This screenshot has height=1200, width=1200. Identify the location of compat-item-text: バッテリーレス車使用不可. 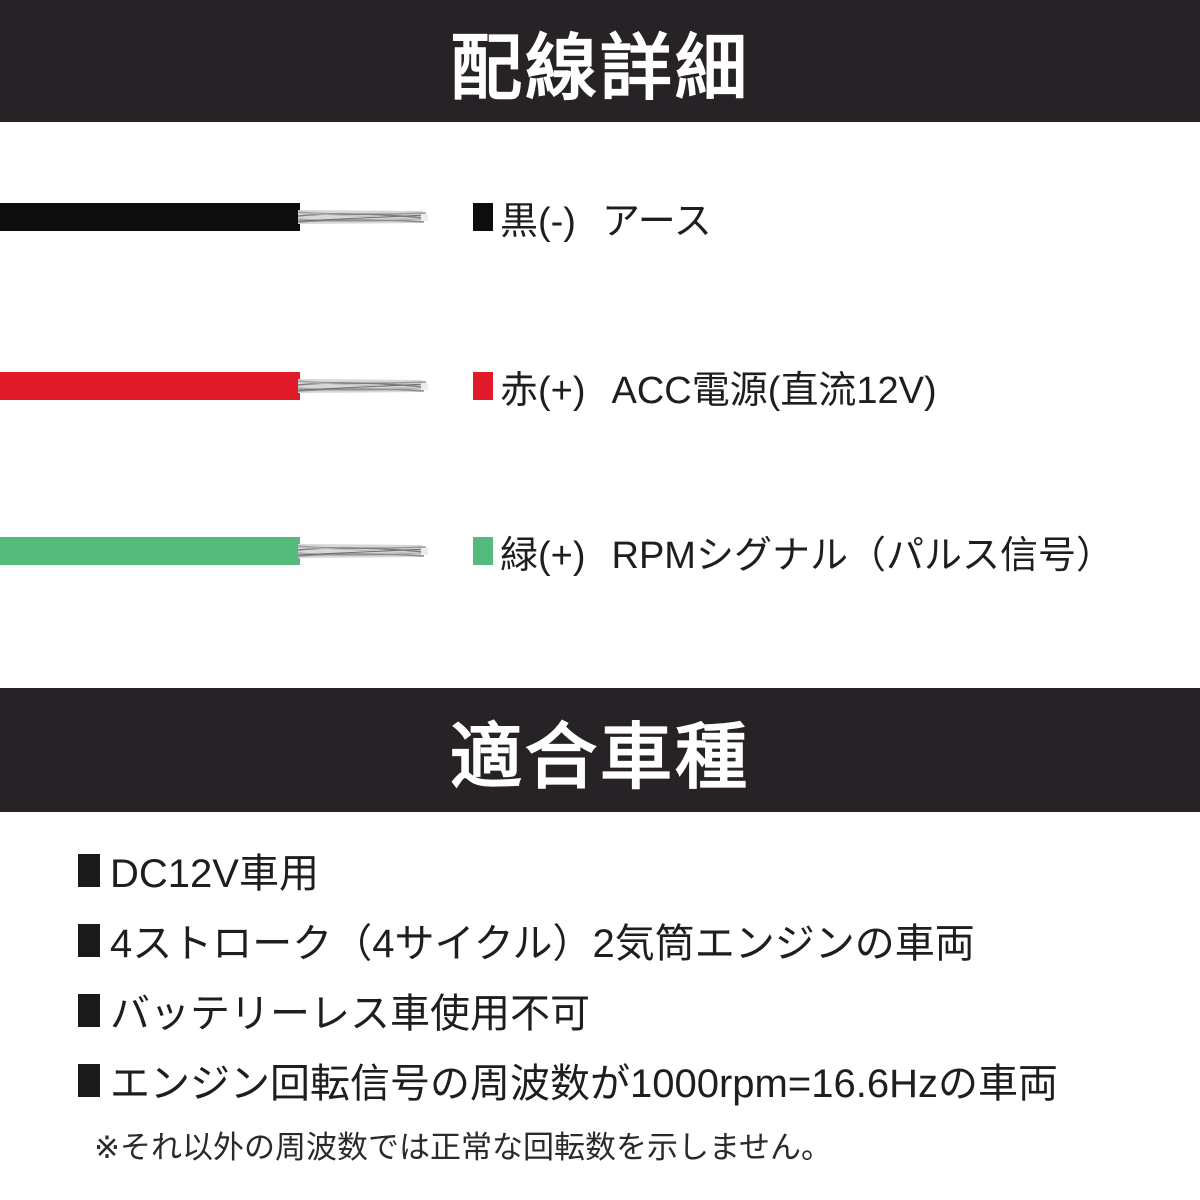
(350, 1014).